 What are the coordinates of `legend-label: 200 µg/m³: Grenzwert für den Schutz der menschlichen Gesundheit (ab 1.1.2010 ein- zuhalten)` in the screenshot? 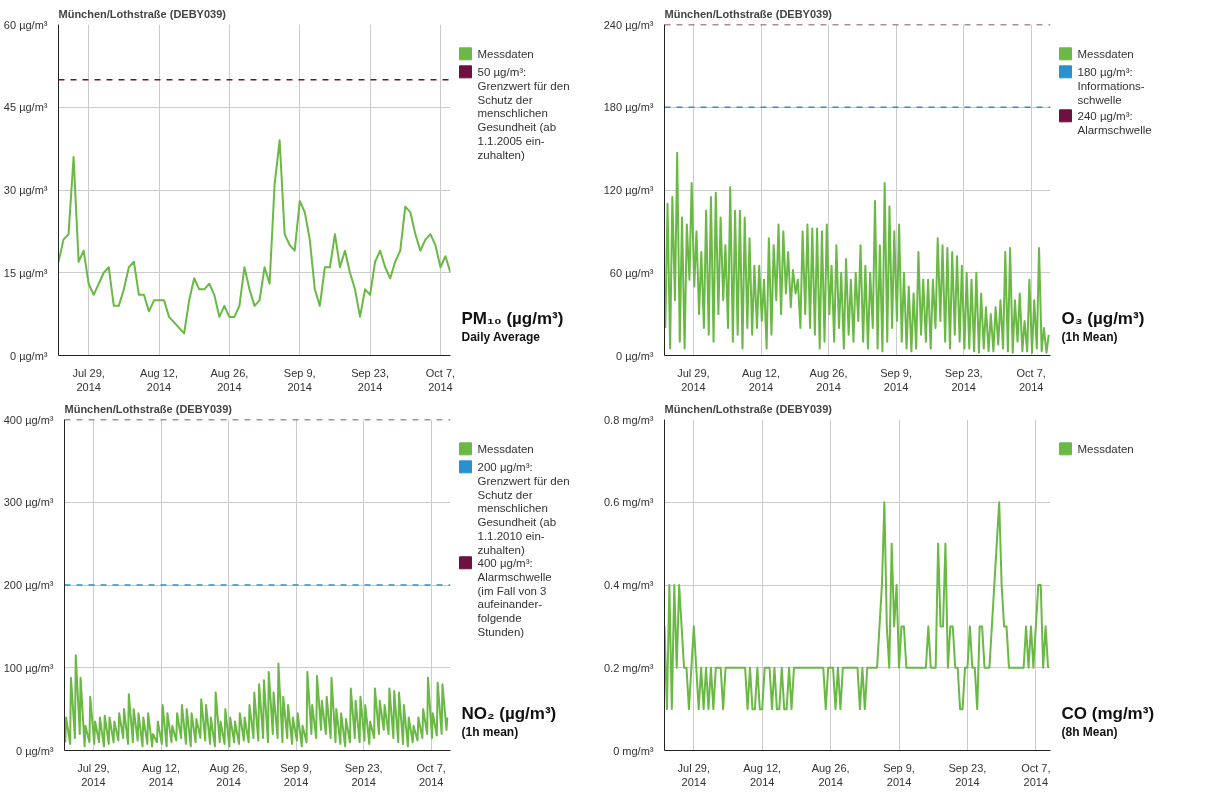 It's located at (523, 508).